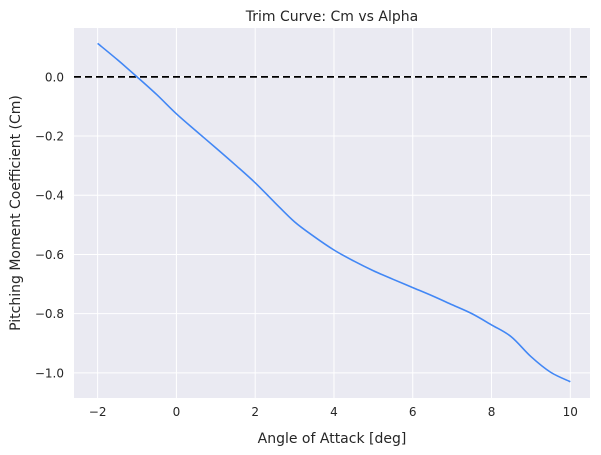 The image size is (601, 455). Describe the element at coordinates (49, 373) in the screenshot. I see `y-tick-label: −1.0` at that location.